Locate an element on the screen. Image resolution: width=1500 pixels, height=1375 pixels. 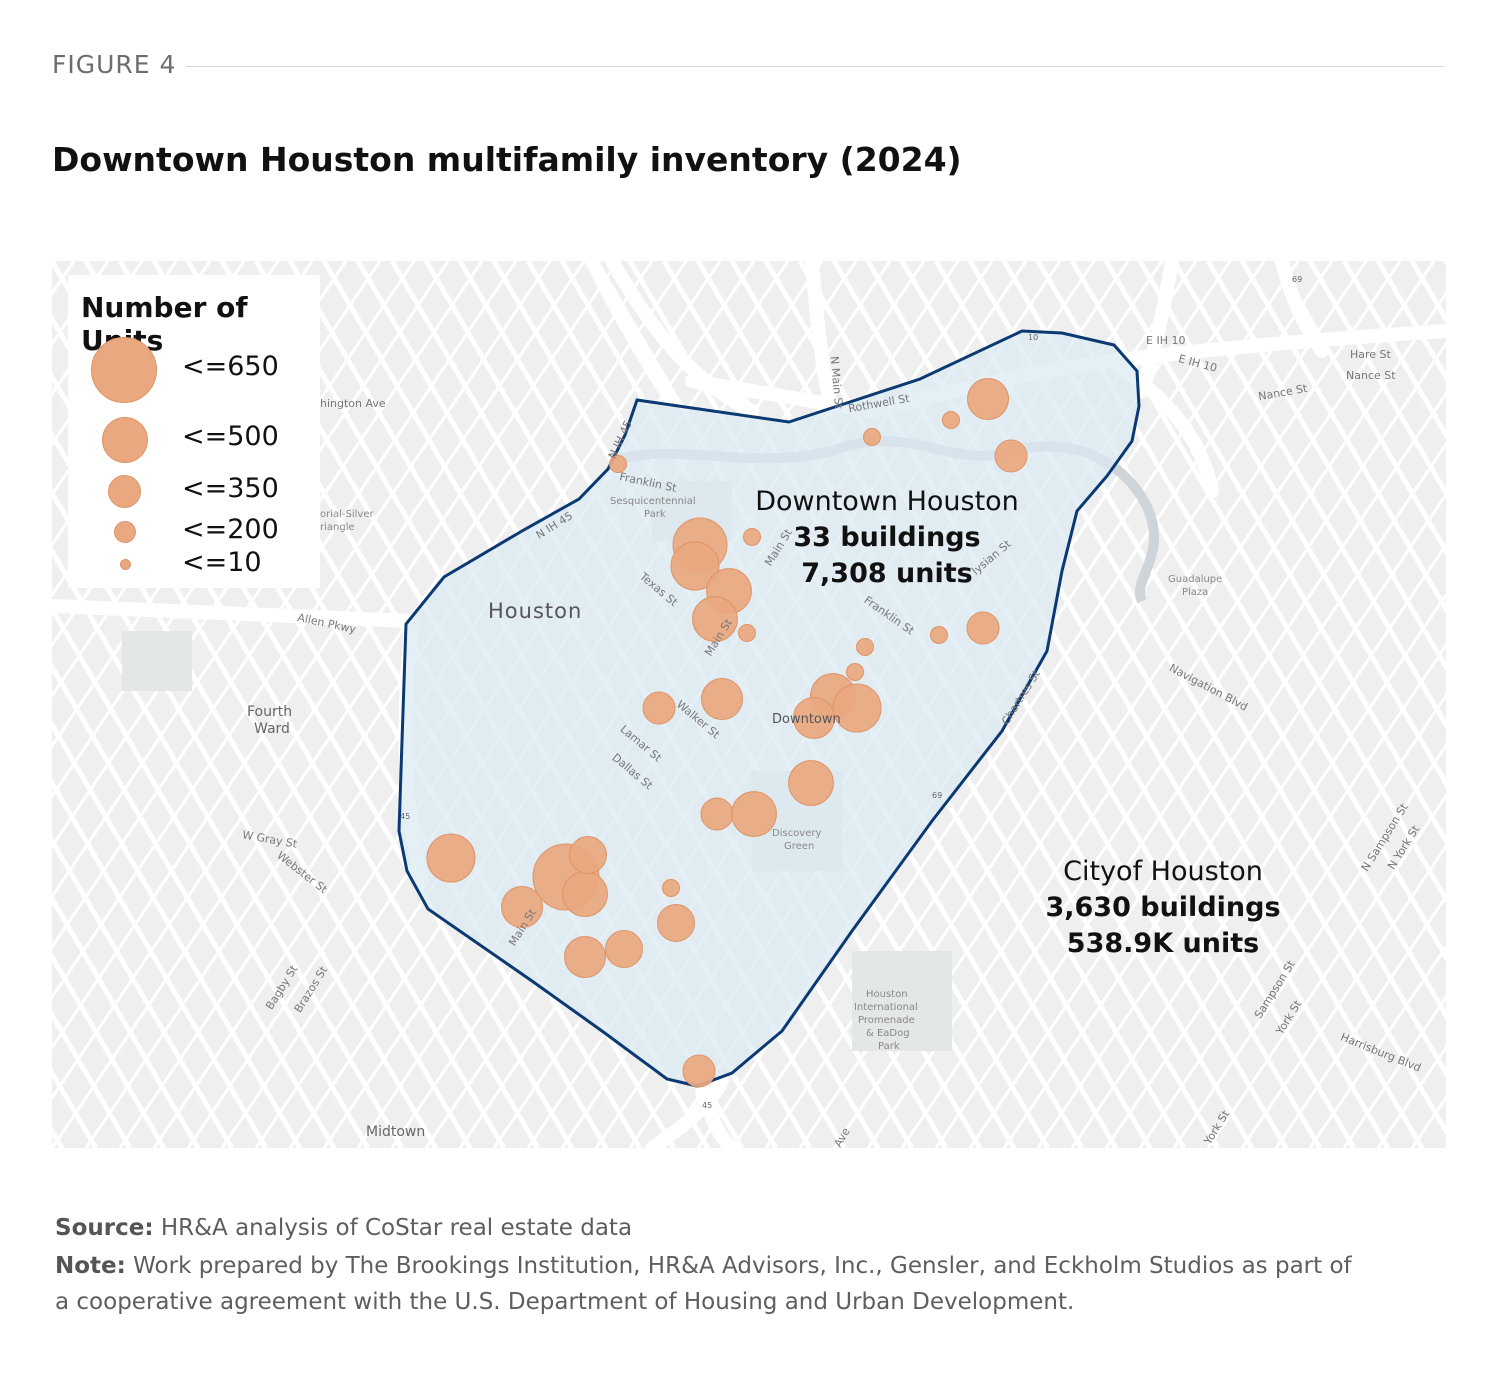
legend-item: <=10 is located at coordinates (194, 565).